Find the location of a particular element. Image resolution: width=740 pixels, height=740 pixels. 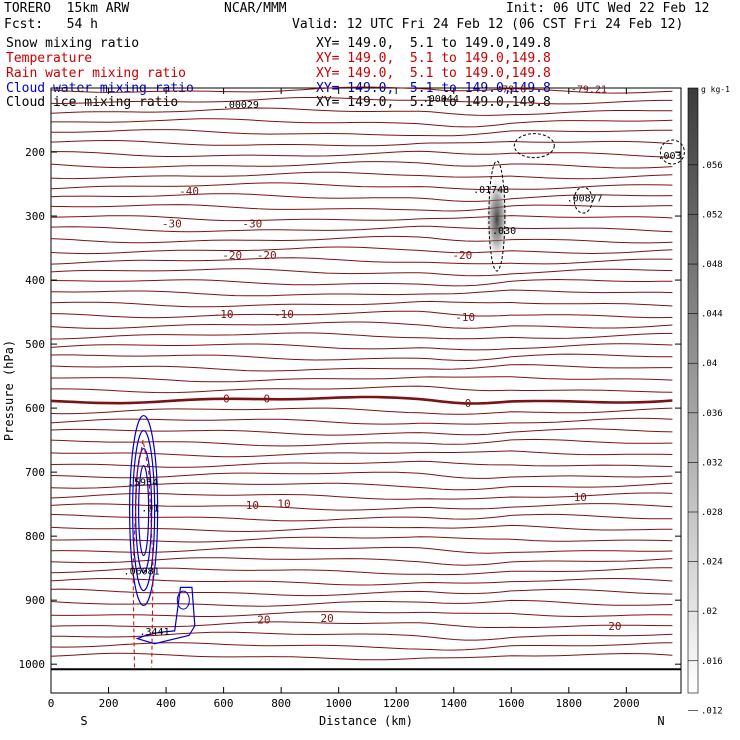

y-tick-label: 500 is located at coordinates (35, 344).